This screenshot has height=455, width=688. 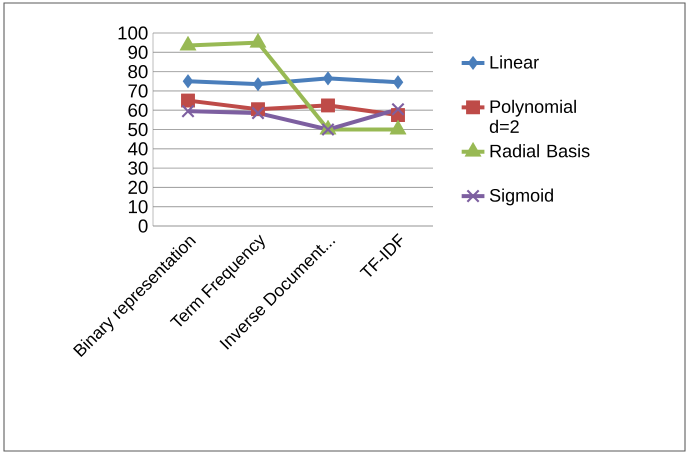 I want to click on legend-label: Sigmoid, so click(x=521, y=197).